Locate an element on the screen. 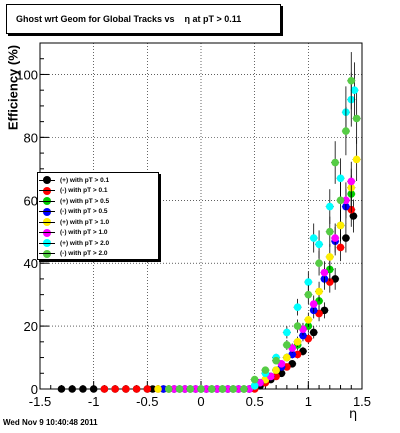 This screenshot has width=400, height=433. y-tick-label: 0 is located at coordinates (34, 389).